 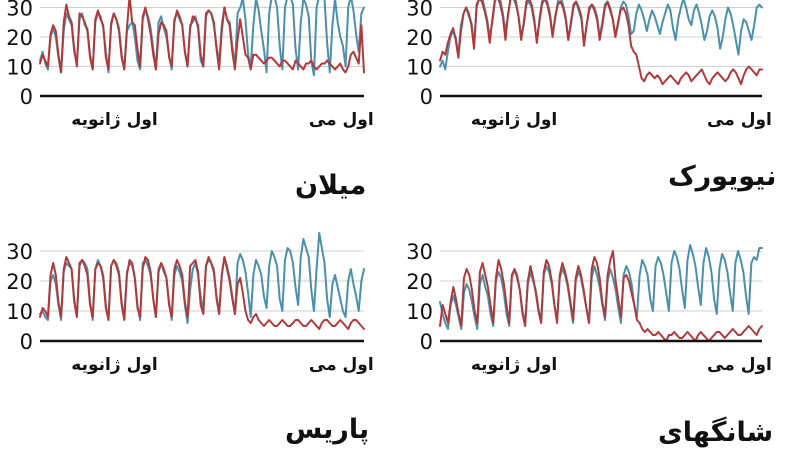 What do you see at coordinates (514, 365) in the screenshot?
I see `x-tick-label-shanghai-0: اول ژانویه` at bounding box center [514, 365].